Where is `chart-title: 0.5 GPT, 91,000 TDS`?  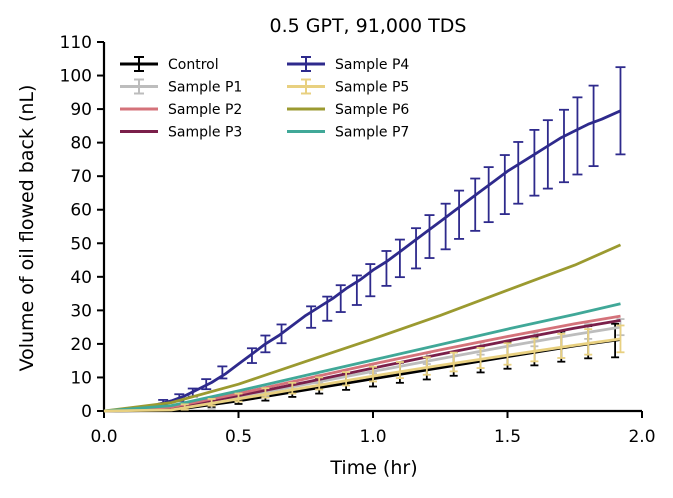
chart-title: 0.5 GPT, 91,000 TDS is located at coordinates (368, 26).